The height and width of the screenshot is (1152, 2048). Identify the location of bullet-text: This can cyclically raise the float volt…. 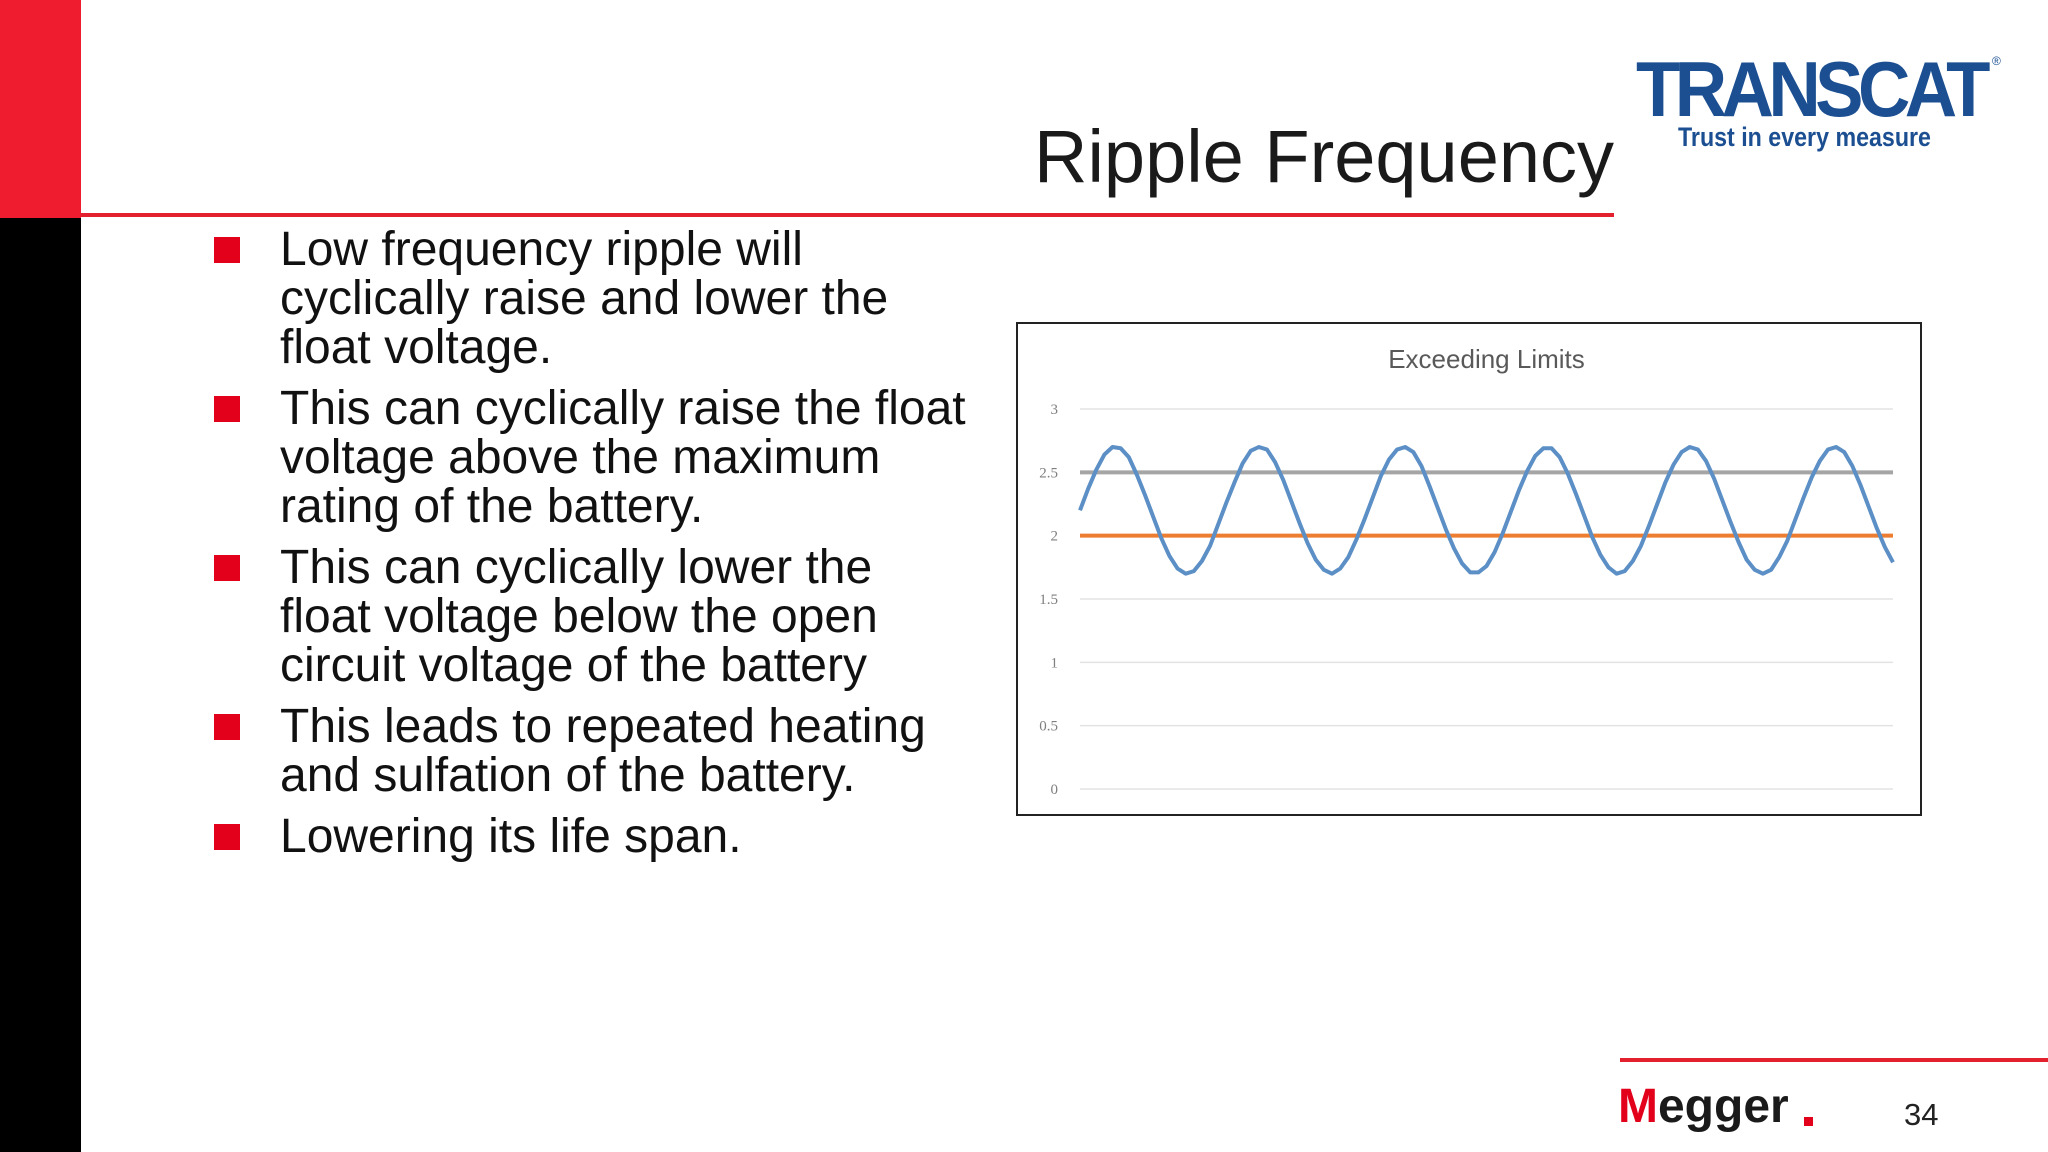
(623, 457).